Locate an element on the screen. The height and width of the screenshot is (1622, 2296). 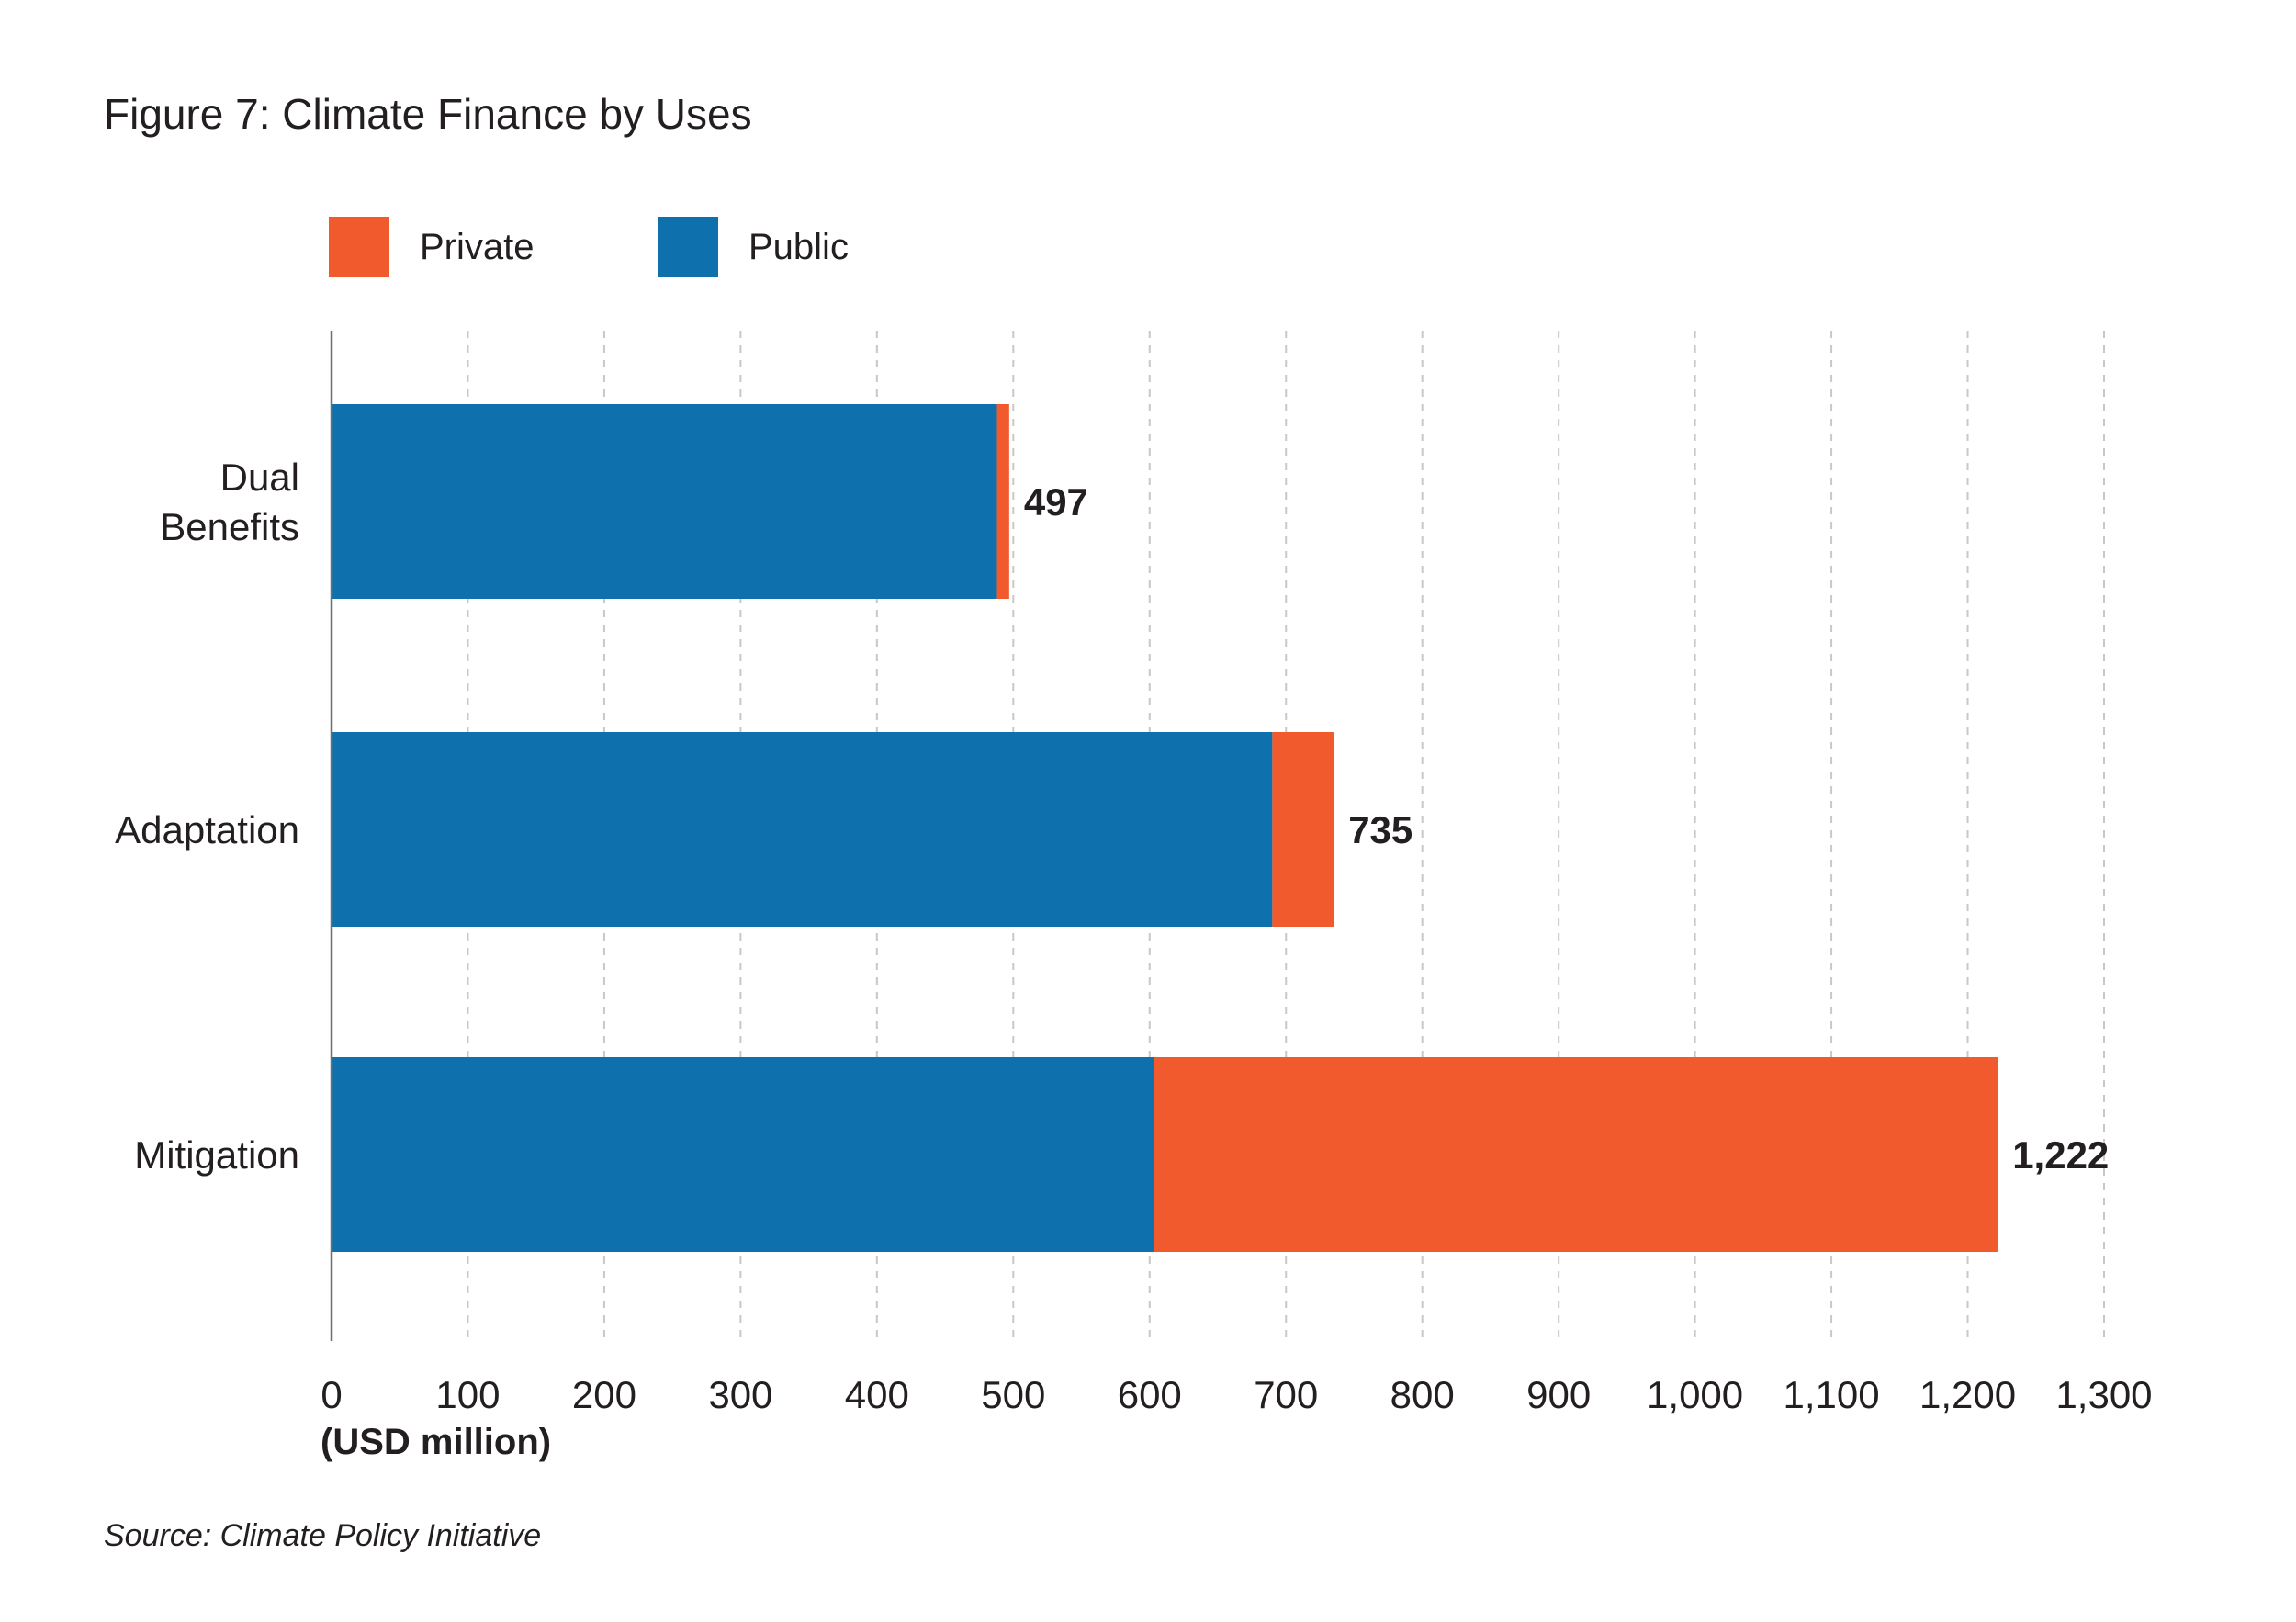
legend: Private Public is located at coordinates (589, 247).